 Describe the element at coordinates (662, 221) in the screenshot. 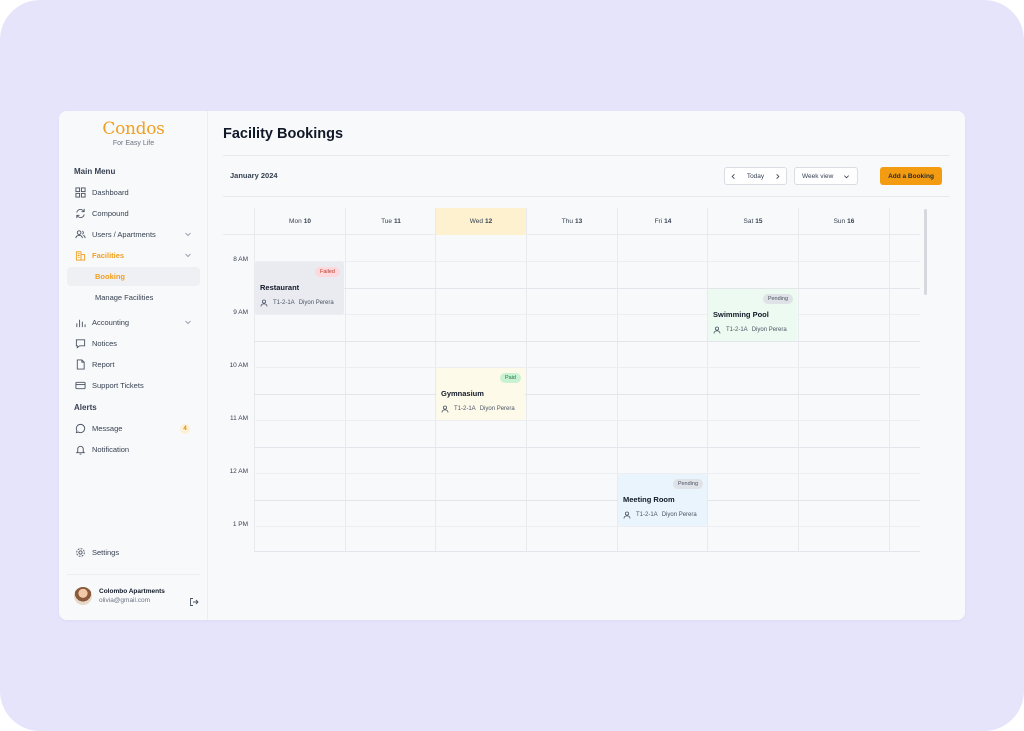

I see `day-header-fri: Fri 14` at that location.